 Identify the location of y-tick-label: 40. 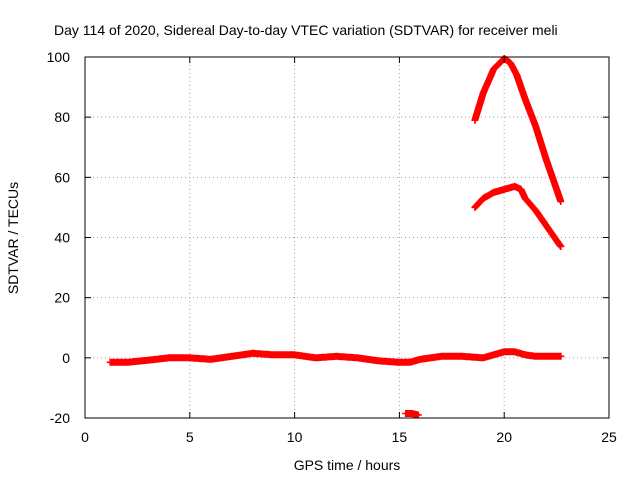
(62, 238).